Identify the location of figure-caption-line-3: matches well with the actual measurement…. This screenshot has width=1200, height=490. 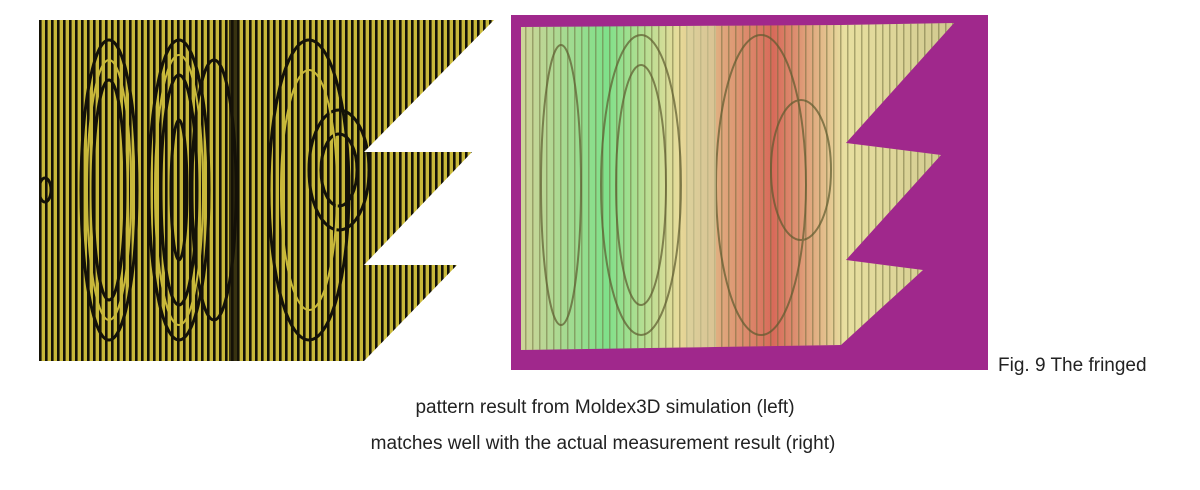
(603, 443).